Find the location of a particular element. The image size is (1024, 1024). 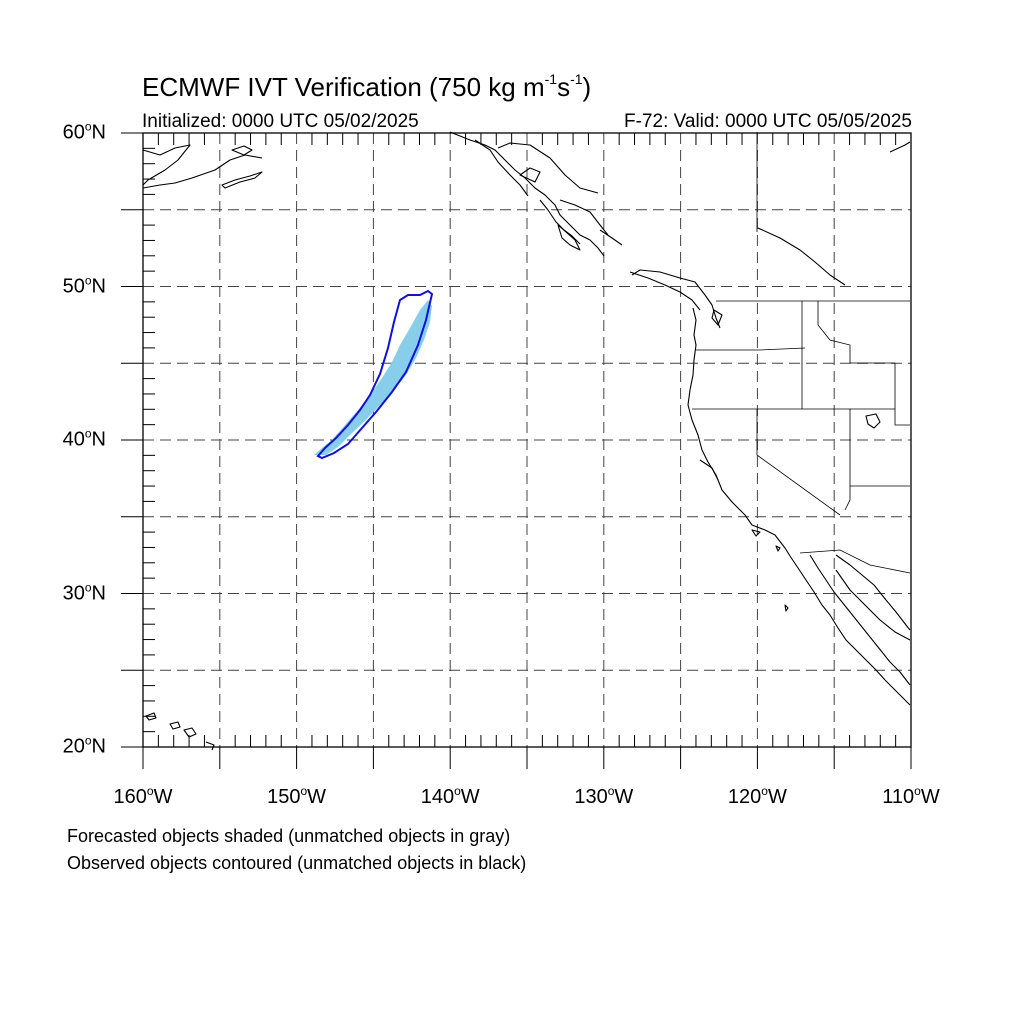

lat-label: 30oN is located at coordinates (84, 592).